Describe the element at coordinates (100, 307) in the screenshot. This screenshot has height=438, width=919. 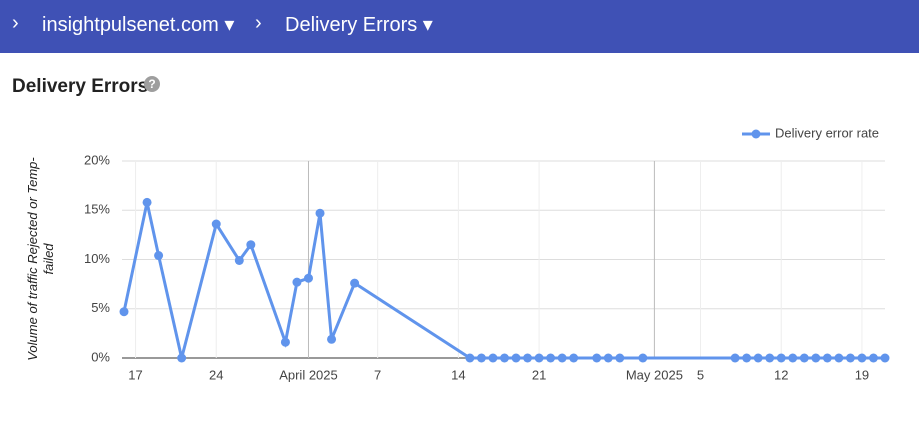
I see `y-tick-label: 5%` at that location.